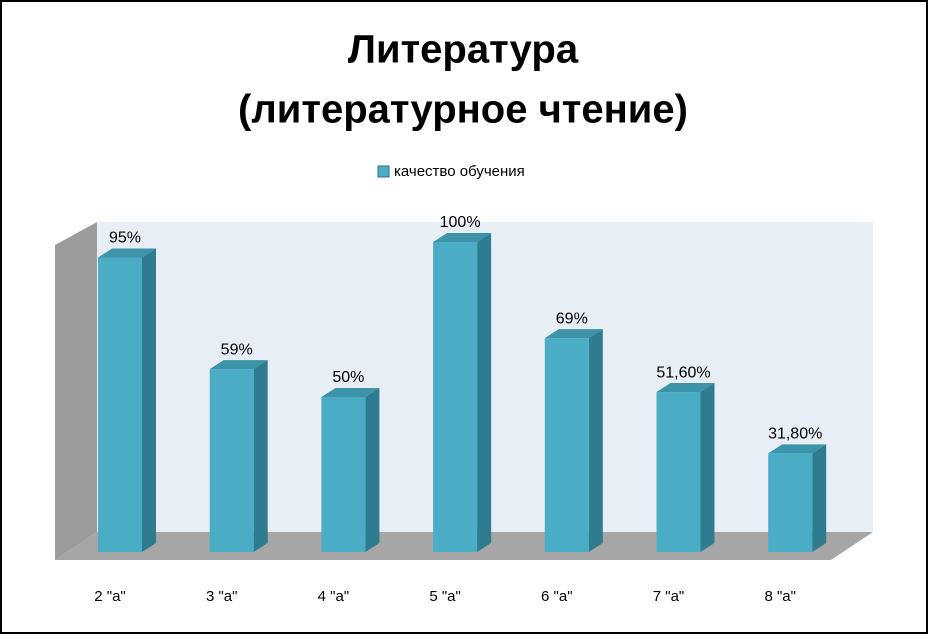 This screenshot has width=928, height=639. What do you see at coordinates (334, 596) in the screenshot?
I see `x-tick-label: 4 "а"` at bounding box center [334, 596].